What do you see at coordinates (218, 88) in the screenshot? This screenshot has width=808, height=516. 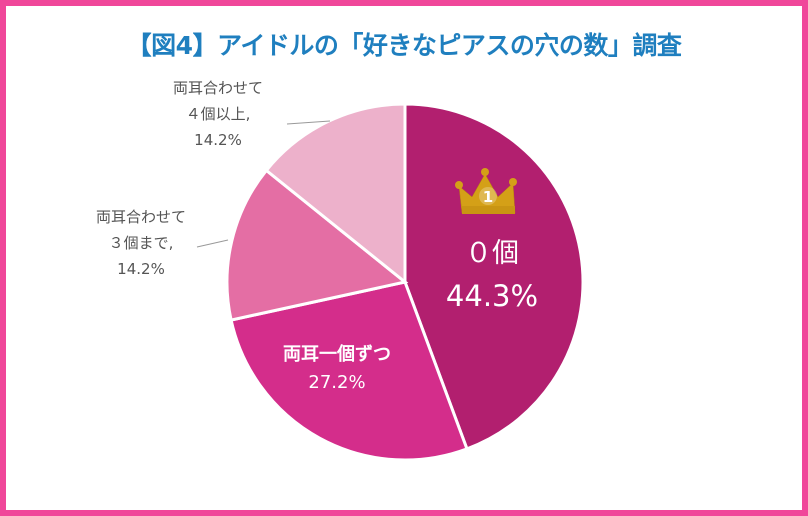 I see `slice-label-four: 両耳合わせて` at bounding box center [218, 88].